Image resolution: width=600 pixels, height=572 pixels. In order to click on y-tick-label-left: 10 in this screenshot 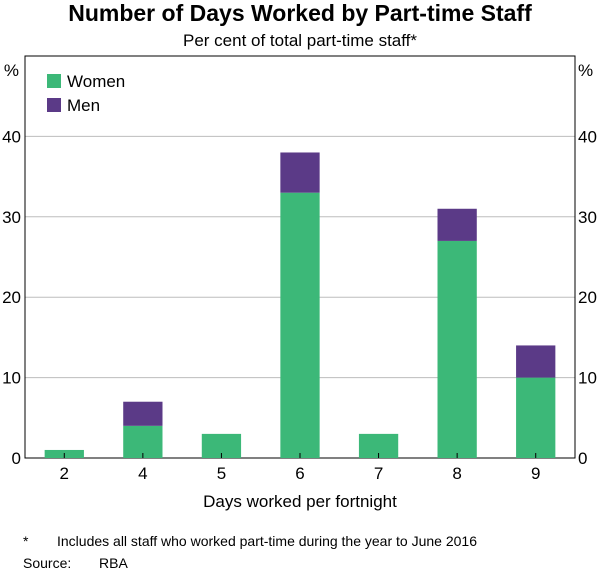, I will do `click(11, 378)`.